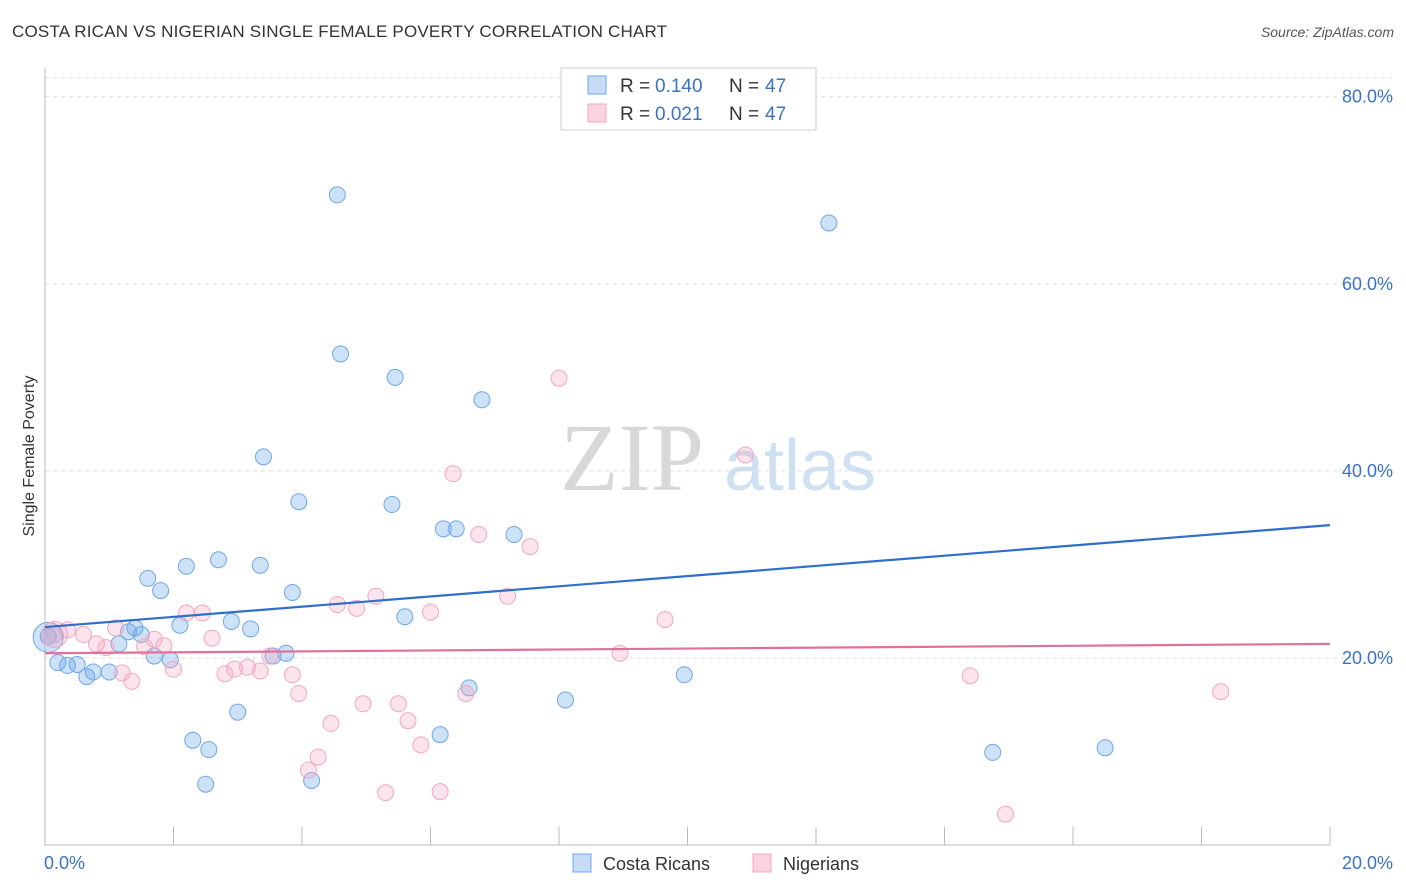 The image size is (1406, 892). What do you see at coordinates (582, 863) in the screenshot?
I see `bottom-legend-swatch-costa-ricans` at bounding box center [582, 863].